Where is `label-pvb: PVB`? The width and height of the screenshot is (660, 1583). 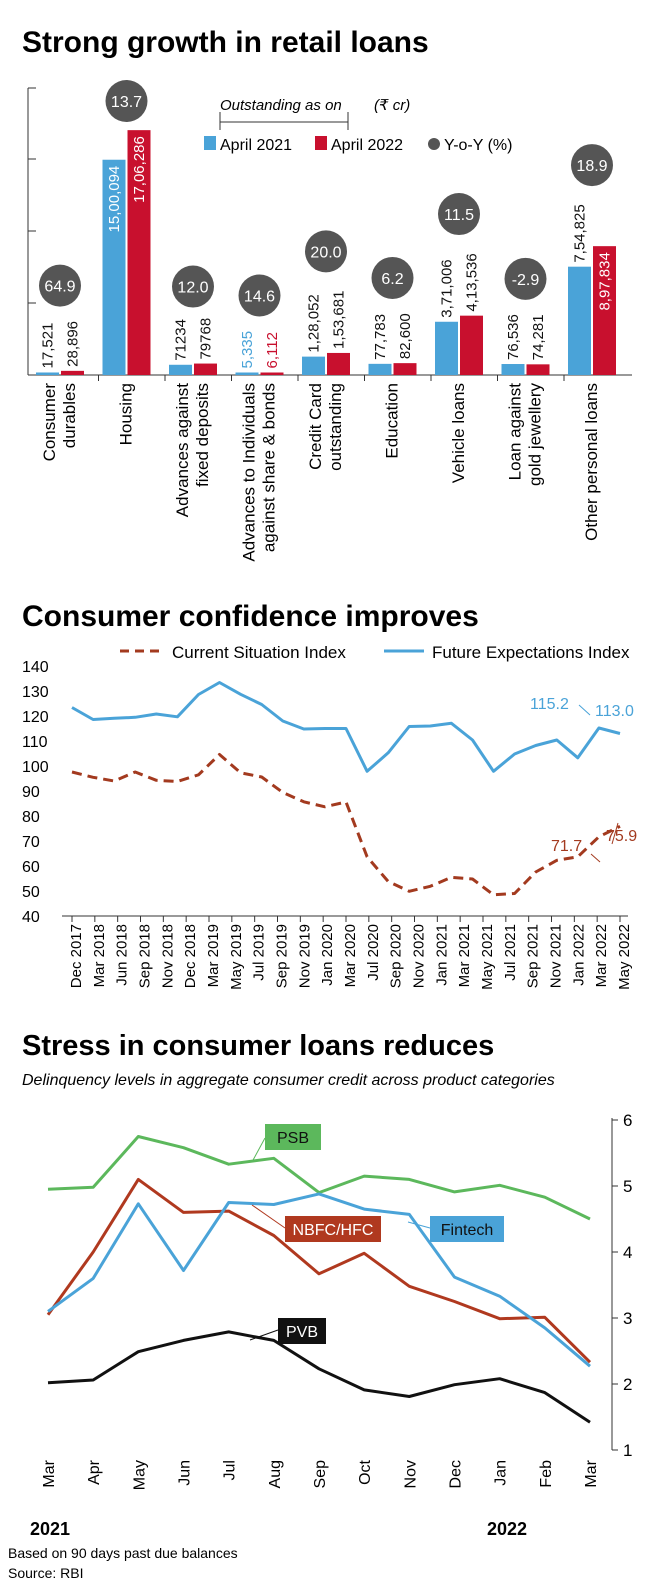
label-pvb: PVB is located at coordinates (302, 1332).